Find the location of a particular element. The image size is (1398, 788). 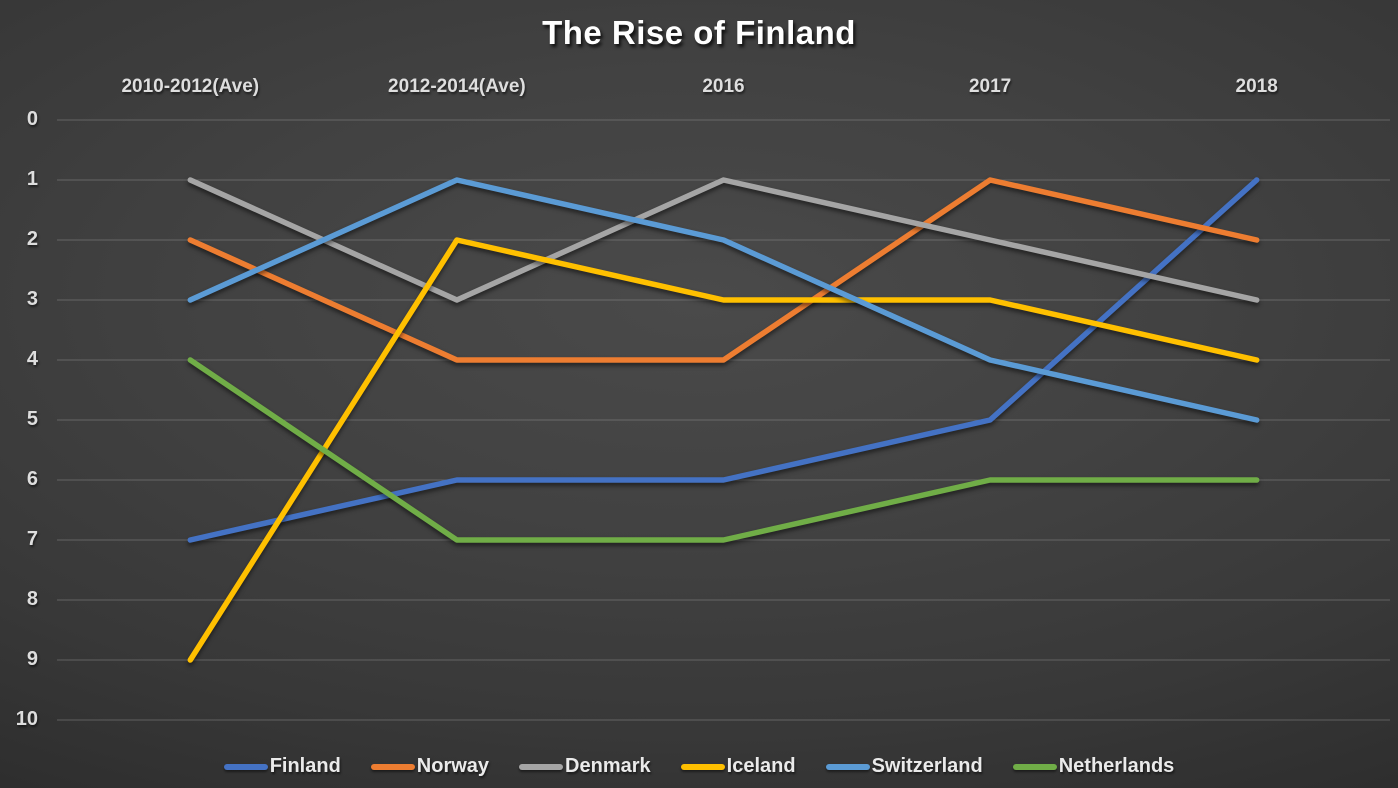

y-axis-tick-label: 3 is located at coordinates (32, 299).